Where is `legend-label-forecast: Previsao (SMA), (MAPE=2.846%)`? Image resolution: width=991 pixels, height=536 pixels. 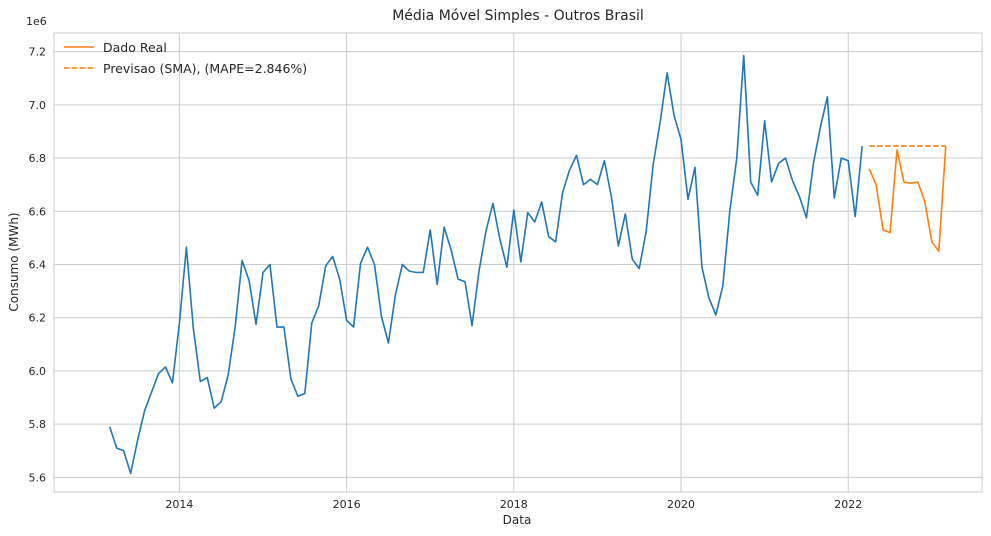
legend-label-forecast: Previsao (SMA), (MAPE=2.846%) is located at coordinates (205, 68).